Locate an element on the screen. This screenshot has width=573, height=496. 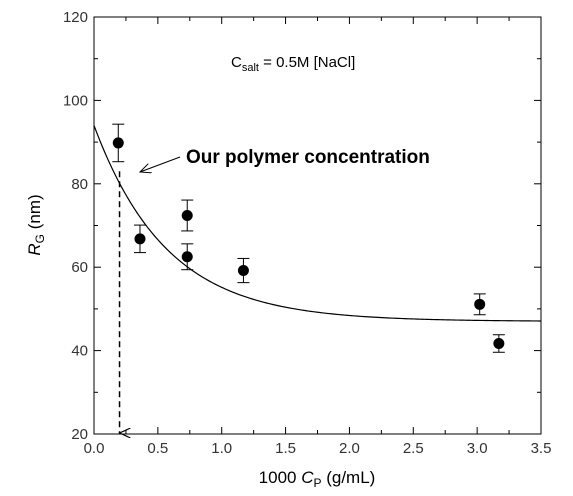
y-tick-label: 120 is located at coordinates (75, 17).